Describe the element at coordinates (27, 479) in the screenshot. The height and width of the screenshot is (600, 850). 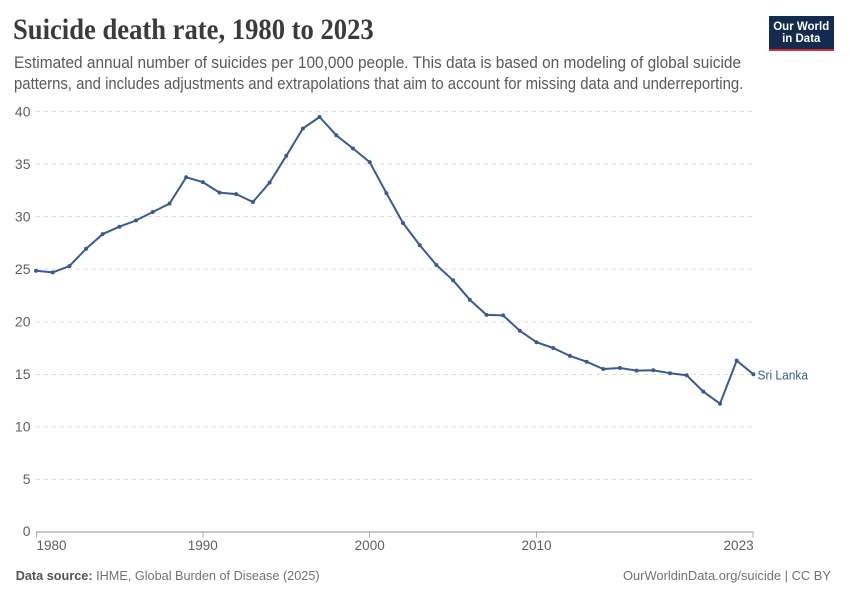
I see `svg-text: 5` at that location.